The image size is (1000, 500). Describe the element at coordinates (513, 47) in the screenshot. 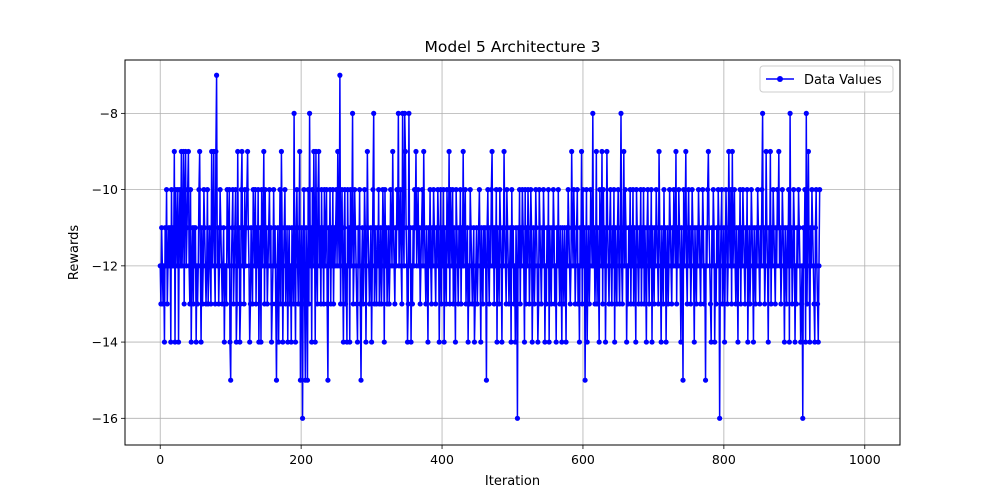

I see `chart-title: Model 5 Architecture 3` at that location.